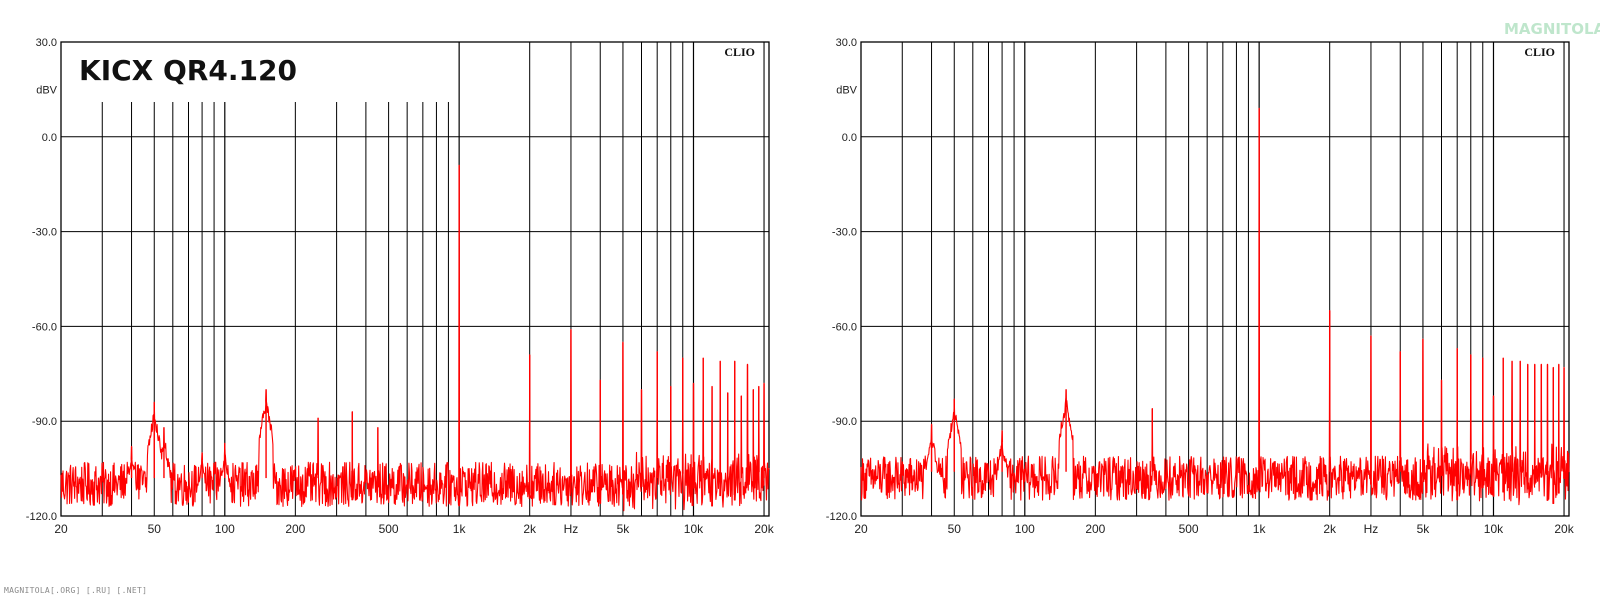  I want to click on chart-title: KICX QR4.120, so click(188, 70).